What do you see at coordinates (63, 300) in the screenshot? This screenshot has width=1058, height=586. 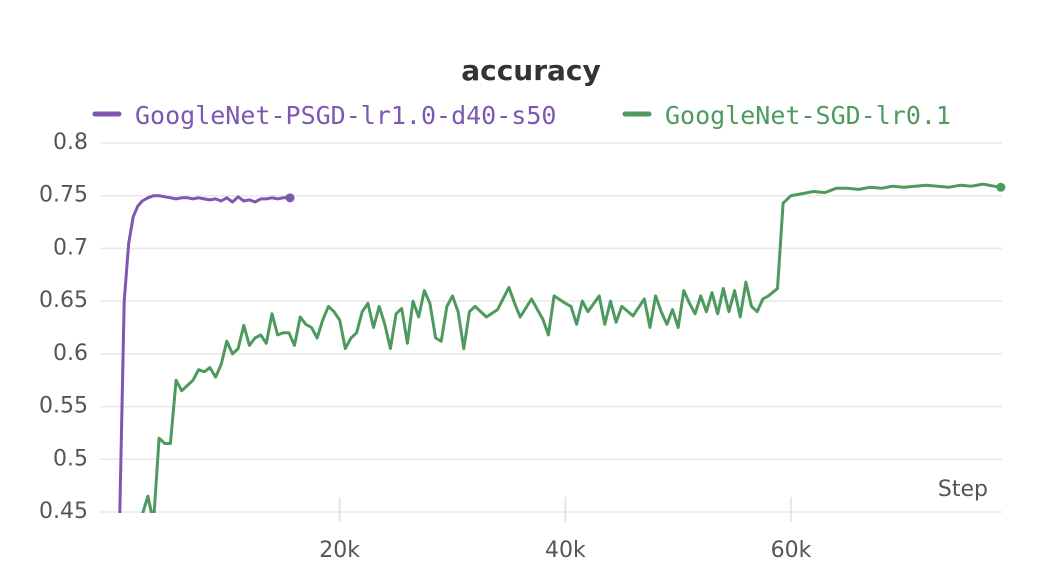 I see `y-tick-label: 0.65` at bounding box center [63, 300].